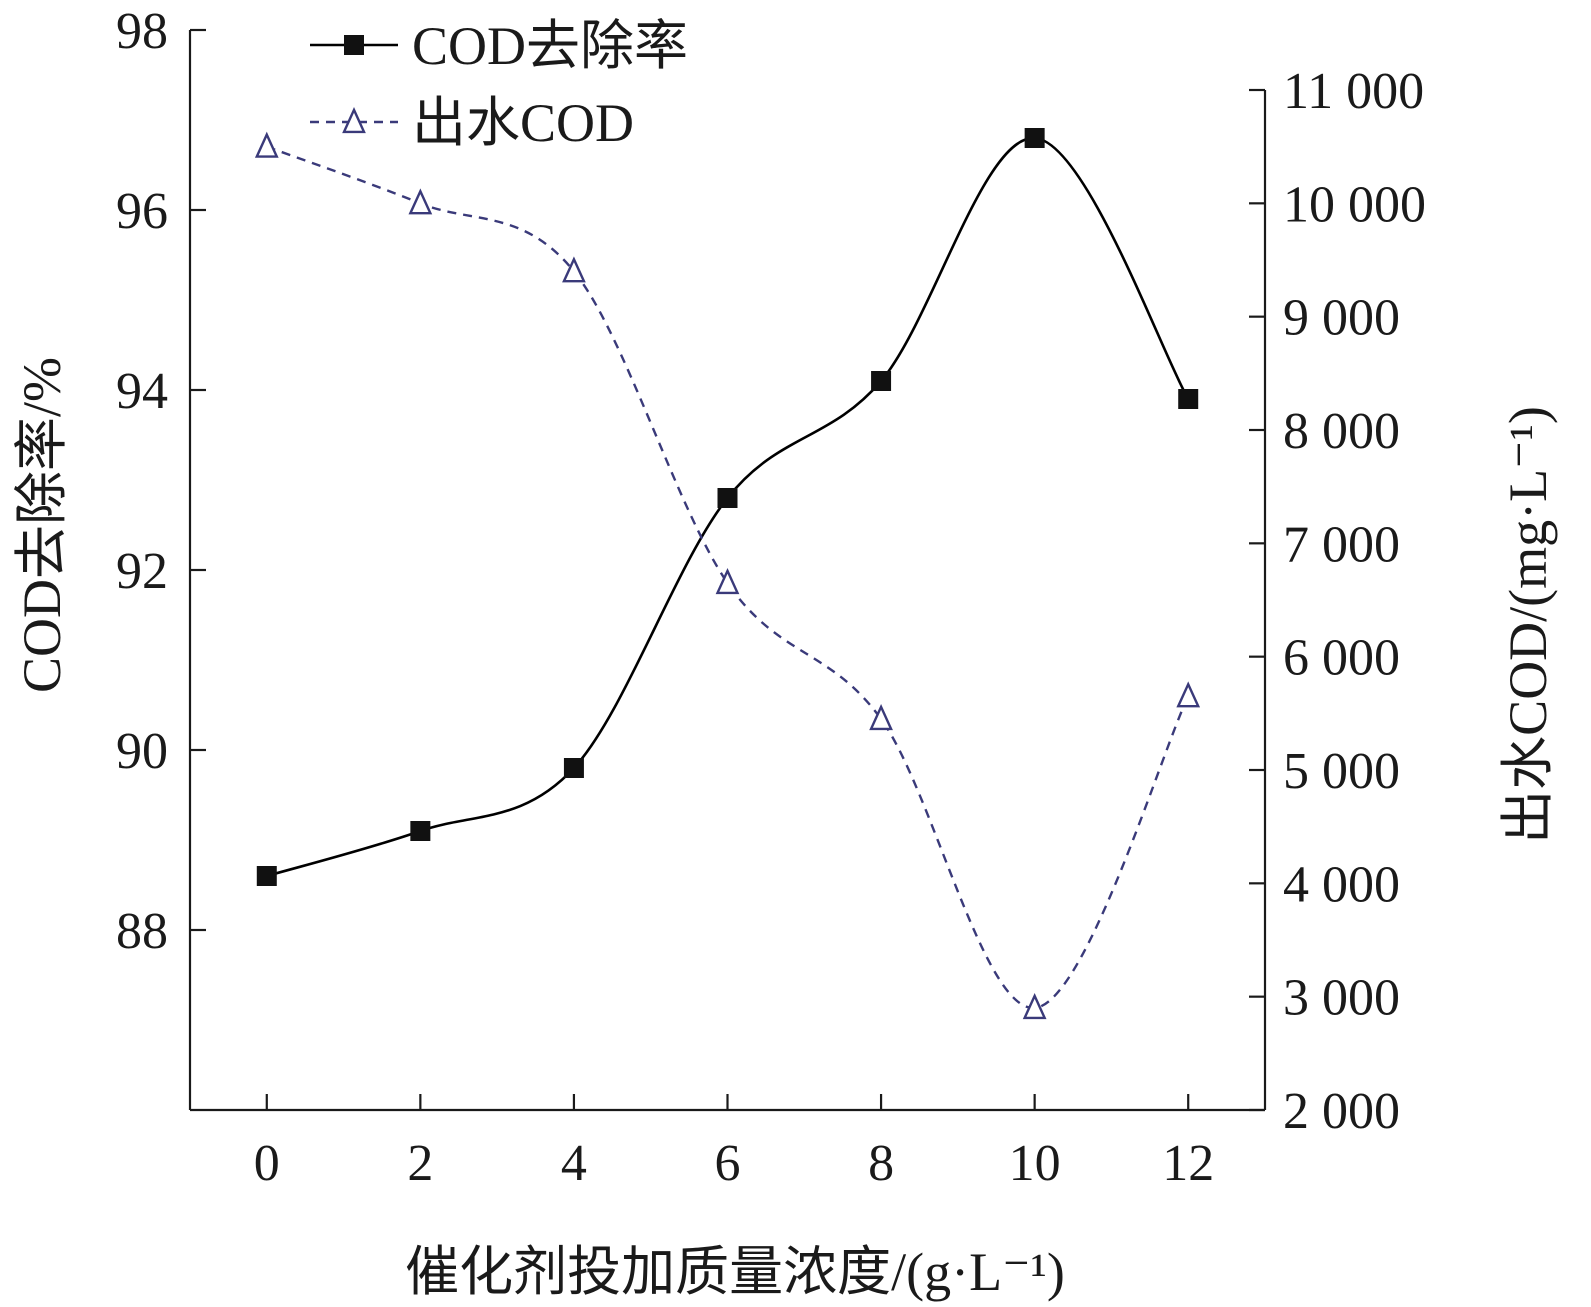 This screenshot has width=1591, height=1307. I want to click on legend-marker-square, so click(354, 45).